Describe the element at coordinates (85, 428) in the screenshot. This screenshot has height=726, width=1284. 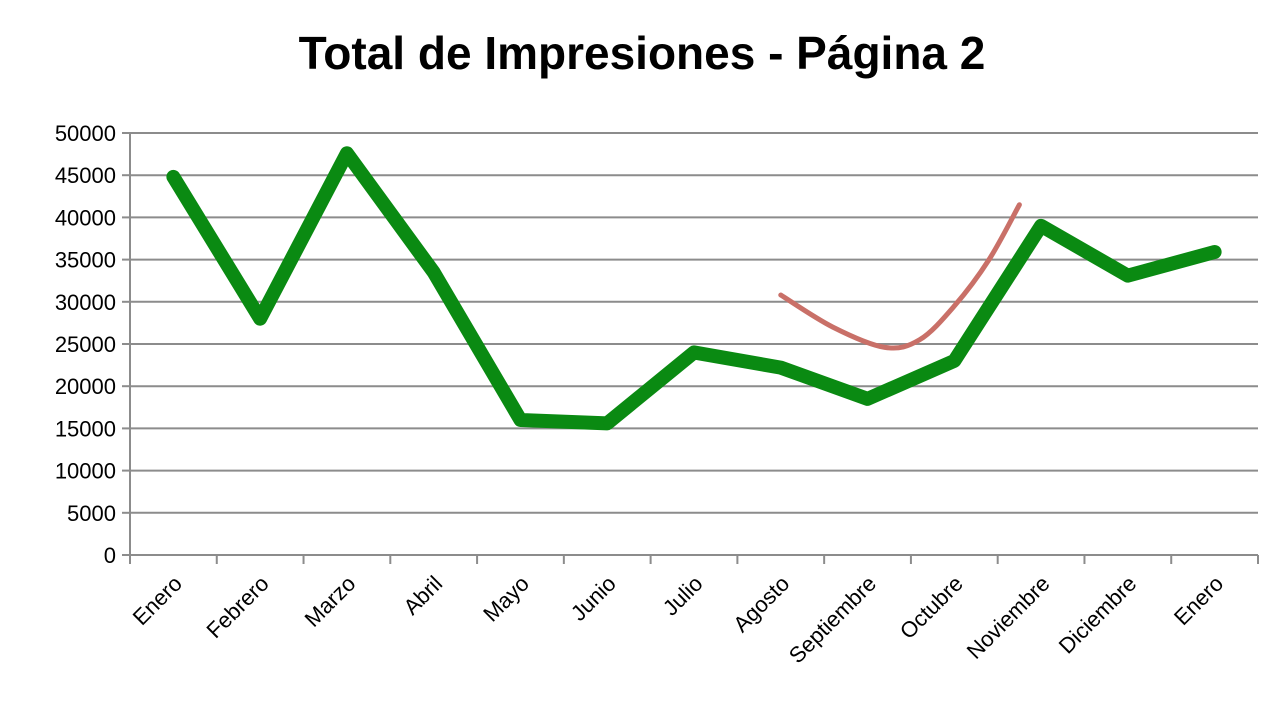
I see `y-tick-label: 15000` at that location.